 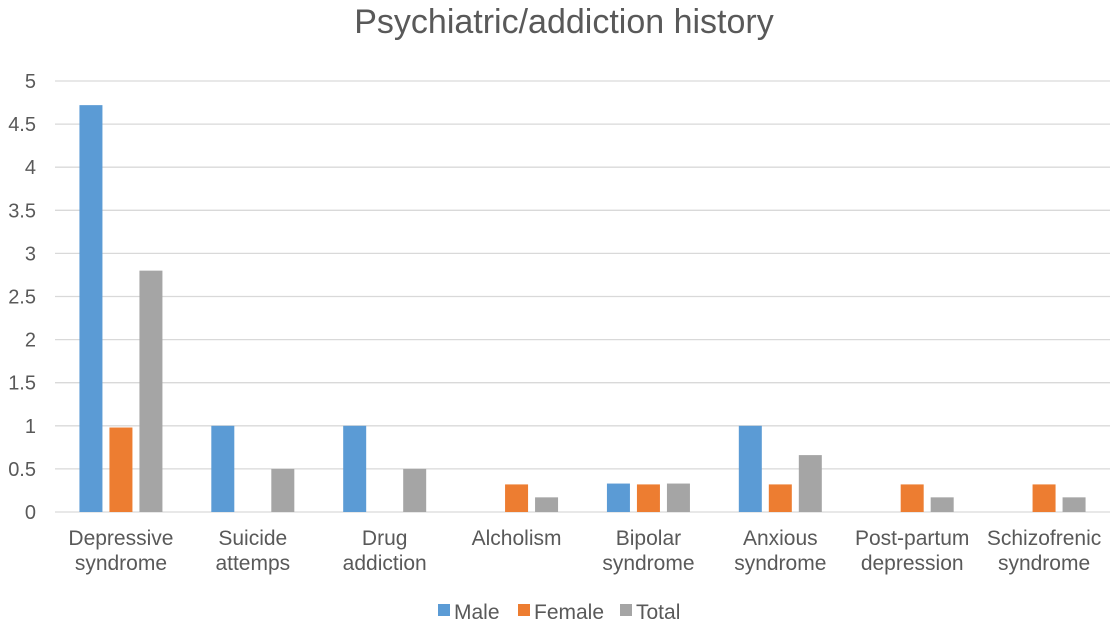 I want to click on chart-title: Psychiatric/addiction history, so click(x=564, y=22).